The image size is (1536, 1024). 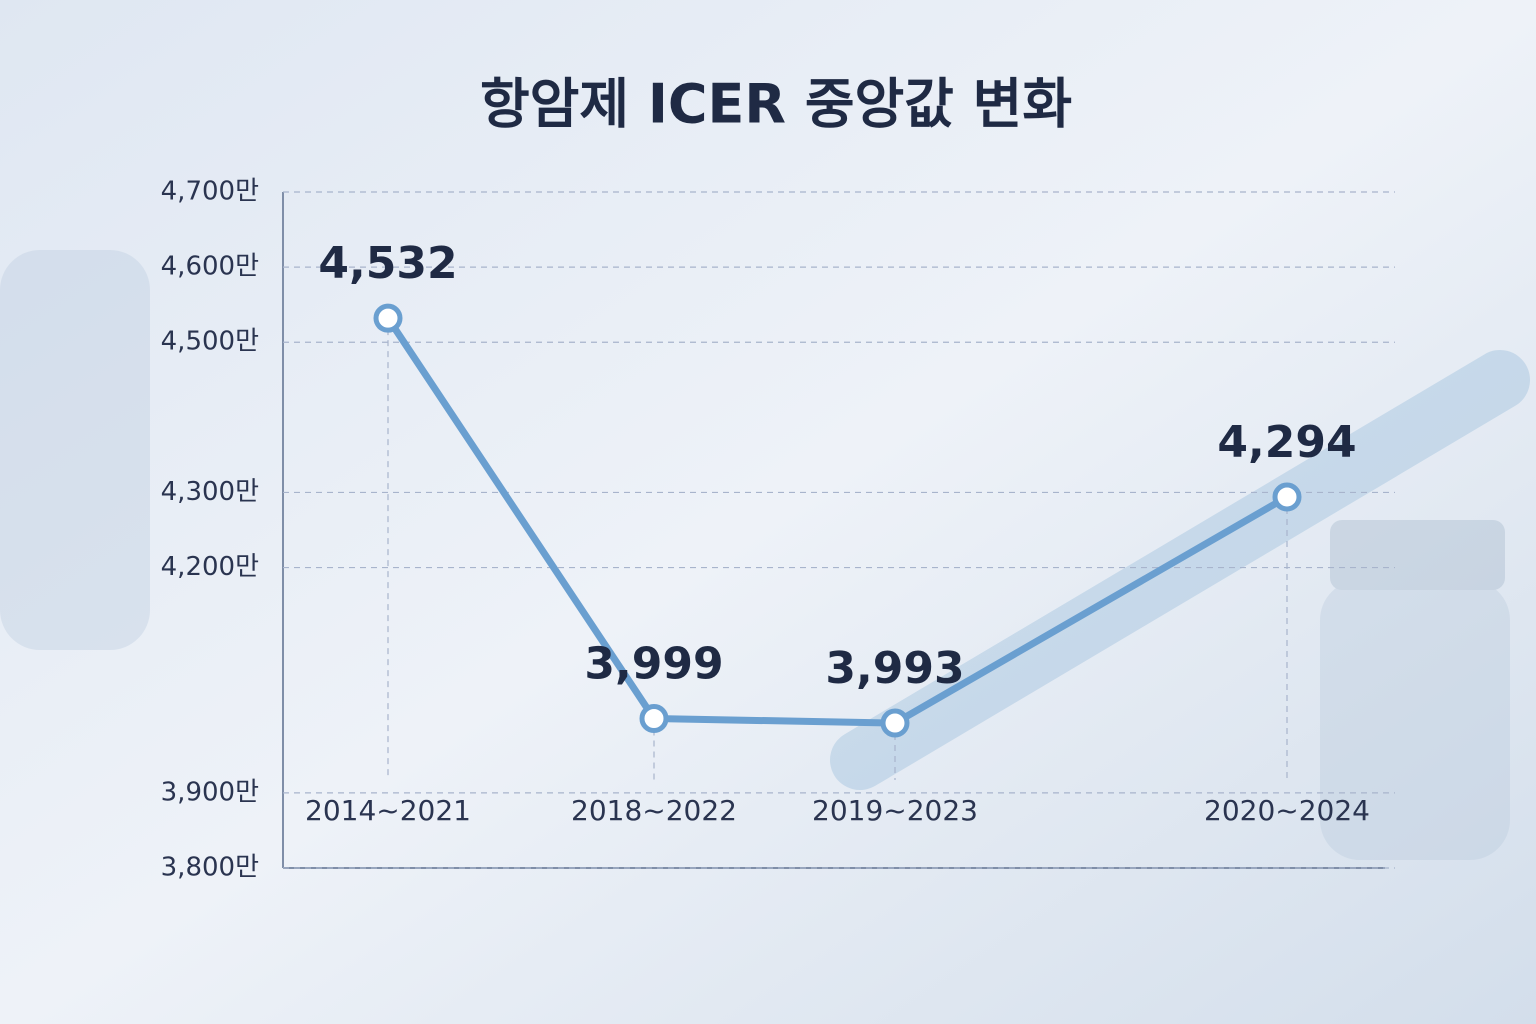 What do you see at coordinates (1287, 810) in the screenshot?
I see `x-tick-label: 2020~2024` at bounding box center [1287, 810].